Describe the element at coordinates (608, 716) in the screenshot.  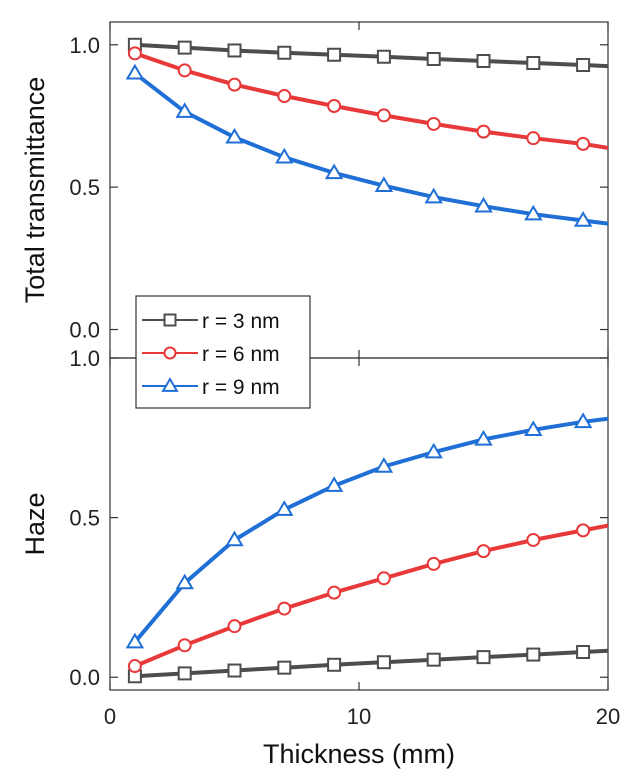
I see `x-tick-label: 20` at that location.